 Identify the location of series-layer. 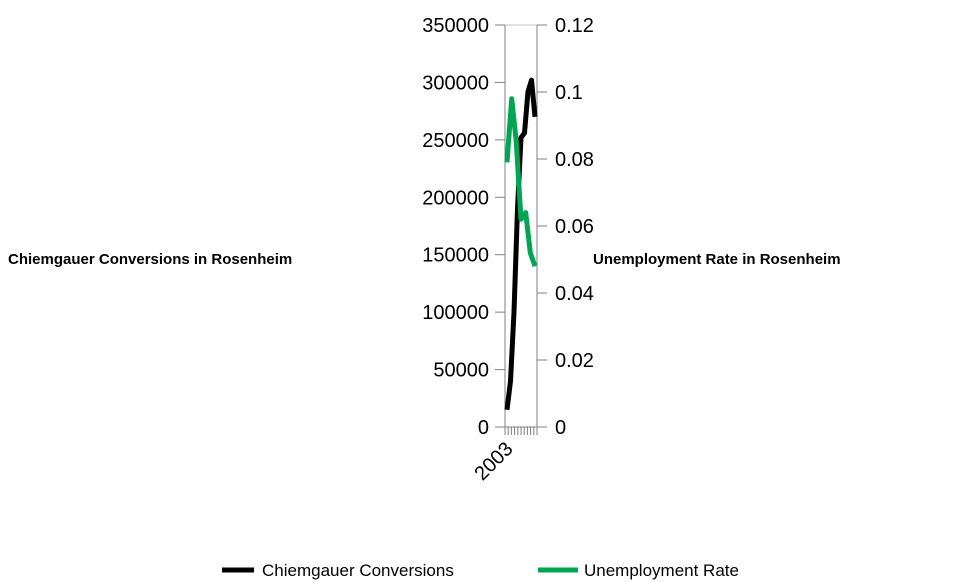
(521, 244).